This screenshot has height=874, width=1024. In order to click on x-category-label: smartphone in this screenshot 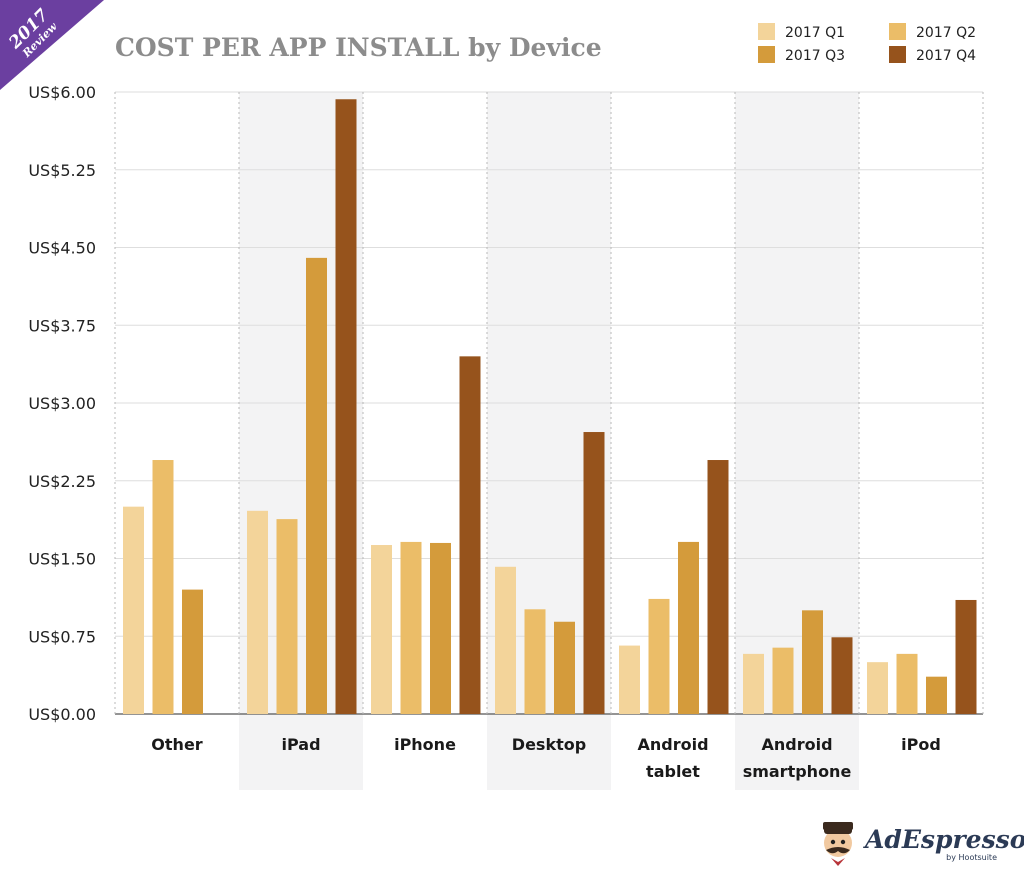, I will do `click(797, 771)`.